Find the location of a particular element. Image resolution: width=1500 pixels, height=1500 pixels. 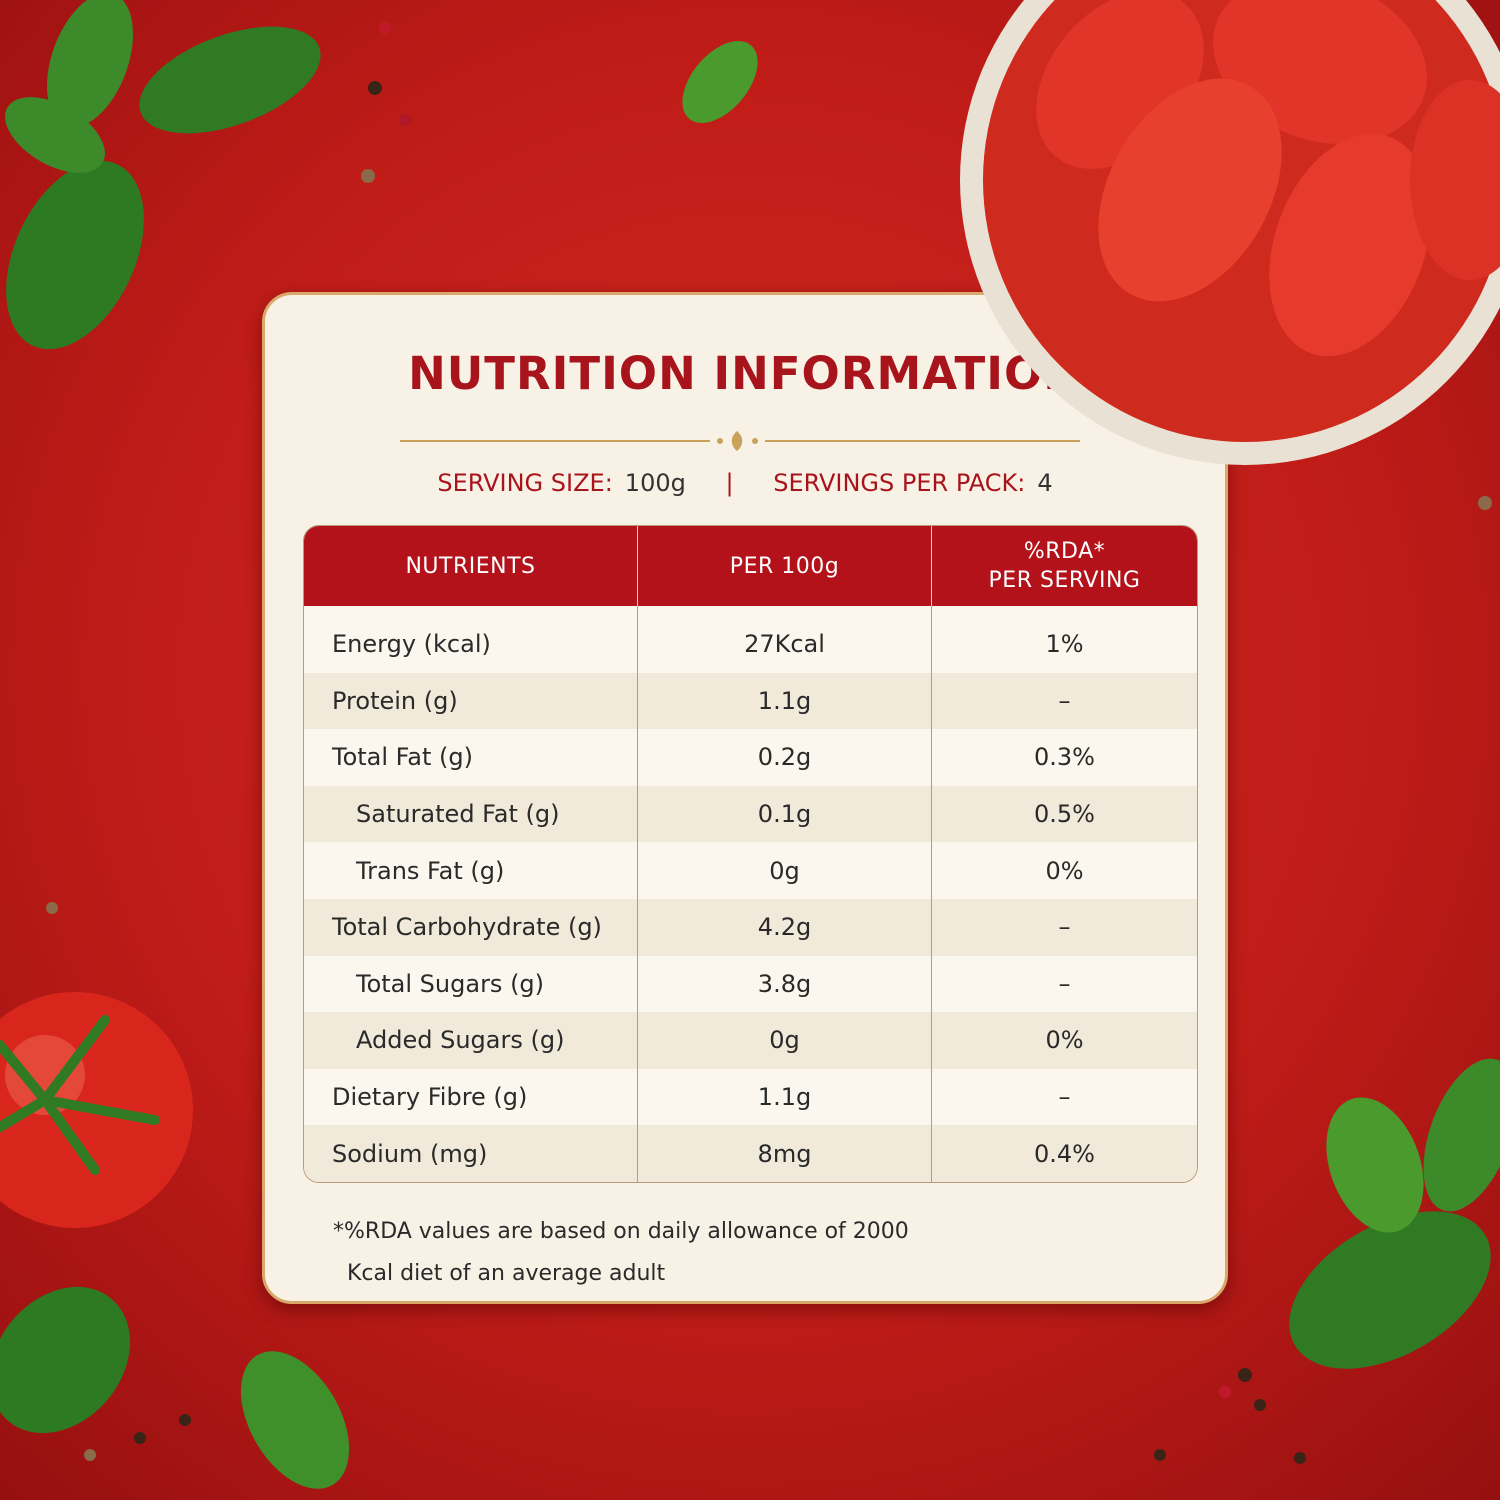

per-100g: 3.8g is located at coordinates (785, 984).